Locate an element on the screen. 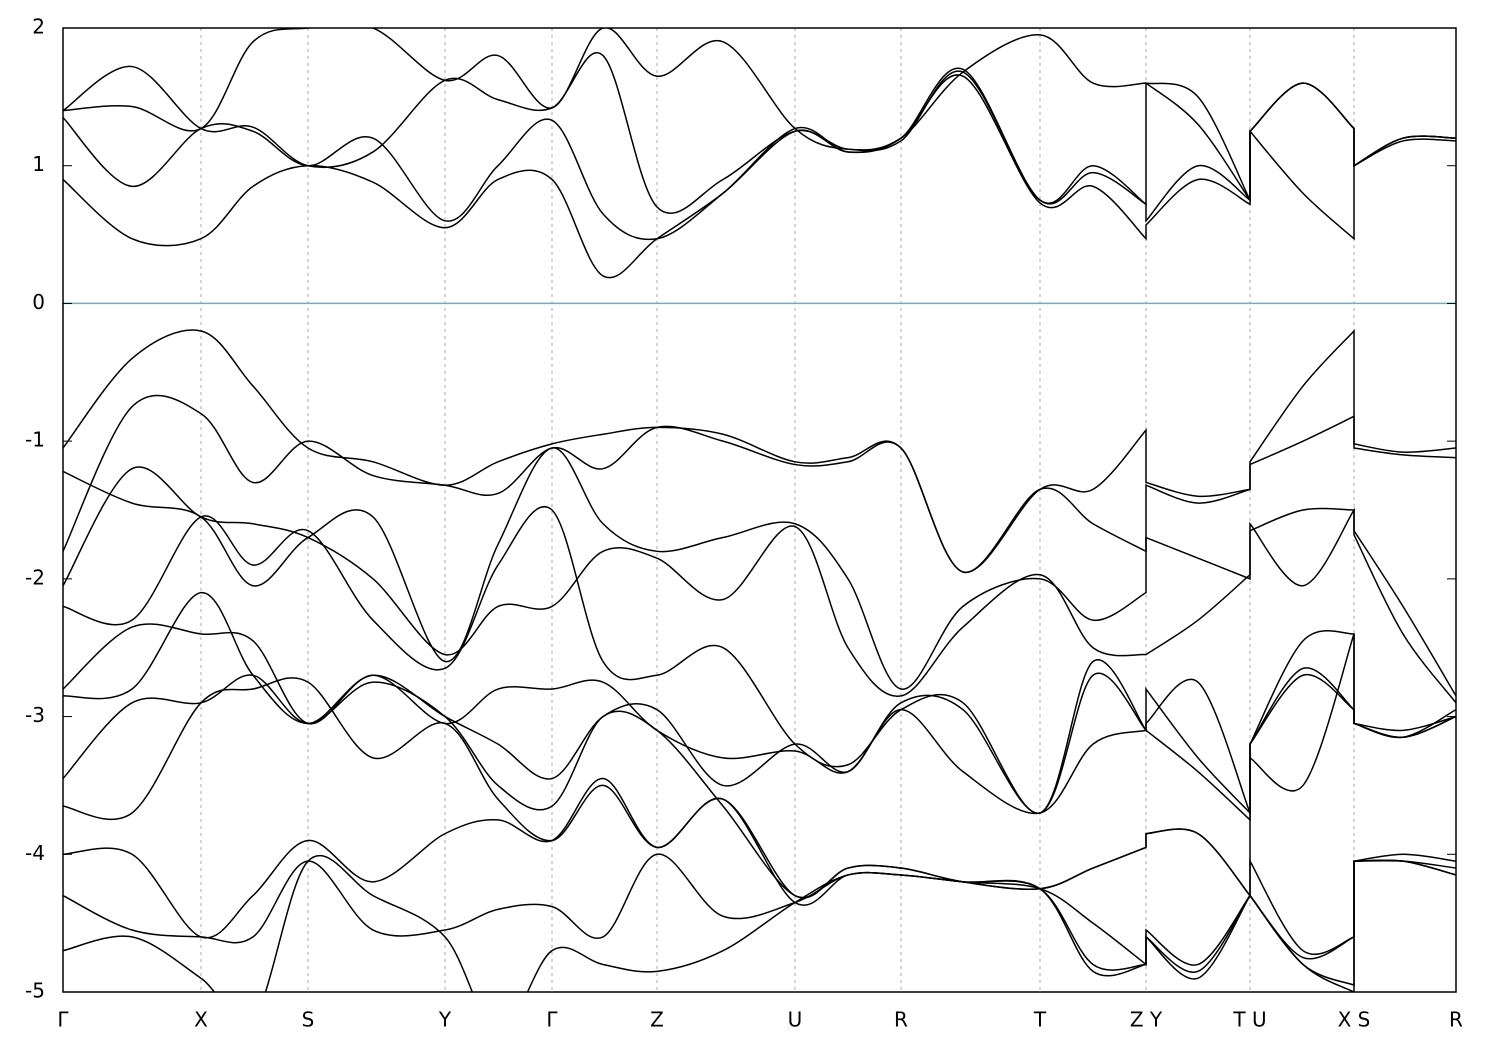 This screenshot has height=1050, width=1500. x-tick-label: T is located at coordinates (1040, 1020).